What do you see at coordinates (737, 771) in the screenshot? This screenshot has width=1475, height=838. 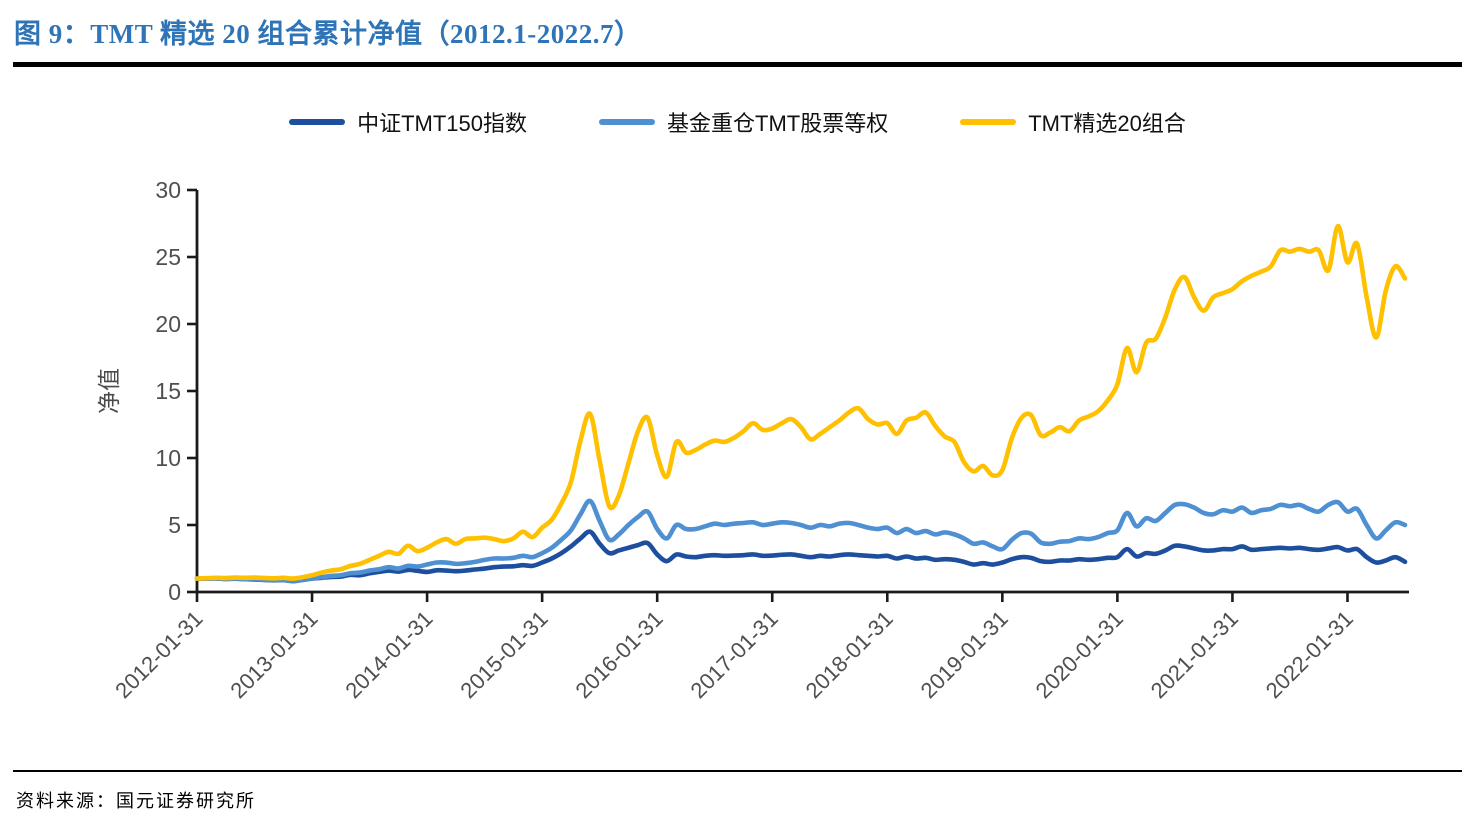 I see `footer-divider` at bounding box center [737, 771].